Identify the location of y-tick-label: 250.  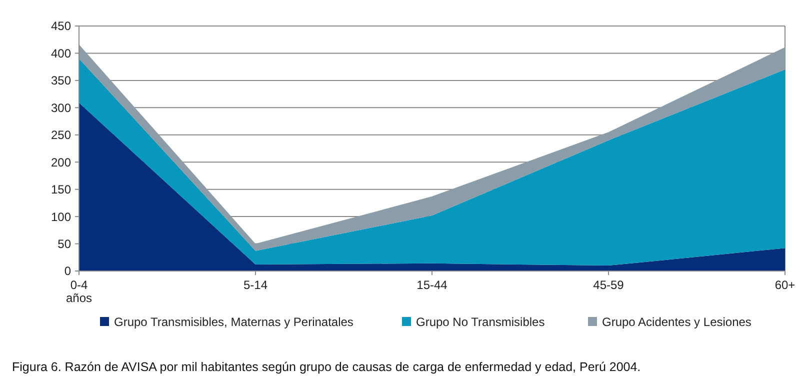
(61, 135).